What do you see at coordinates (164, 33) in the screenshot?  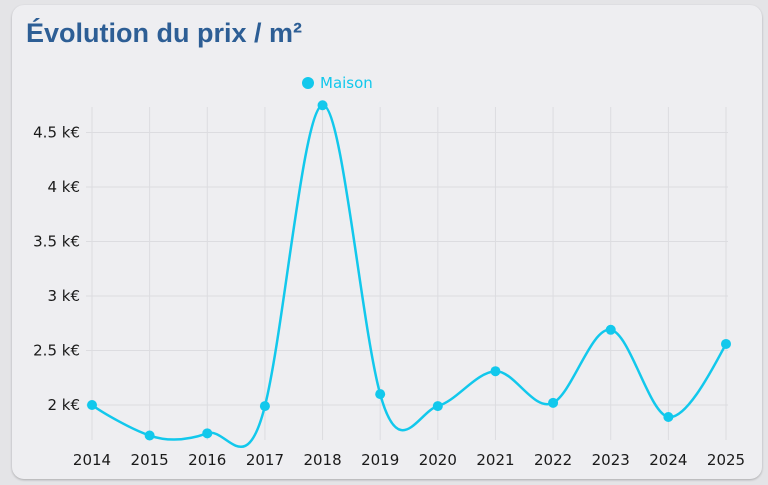 I see `chart-title: Évolution du prix / m²` at bounding box center [164, 33].